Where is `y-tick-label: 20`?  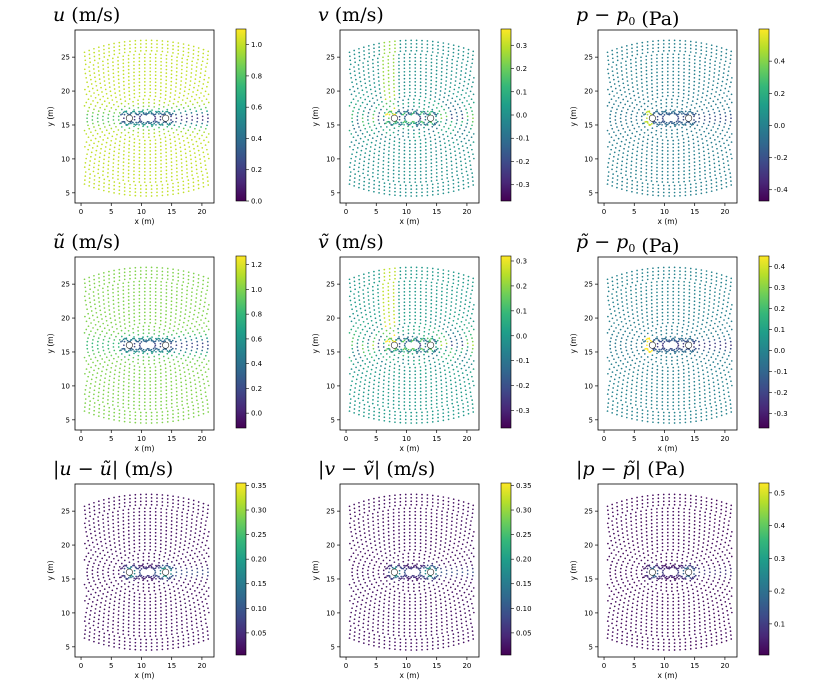
y-tick-label: 20 is located at coordinates (65, 92).